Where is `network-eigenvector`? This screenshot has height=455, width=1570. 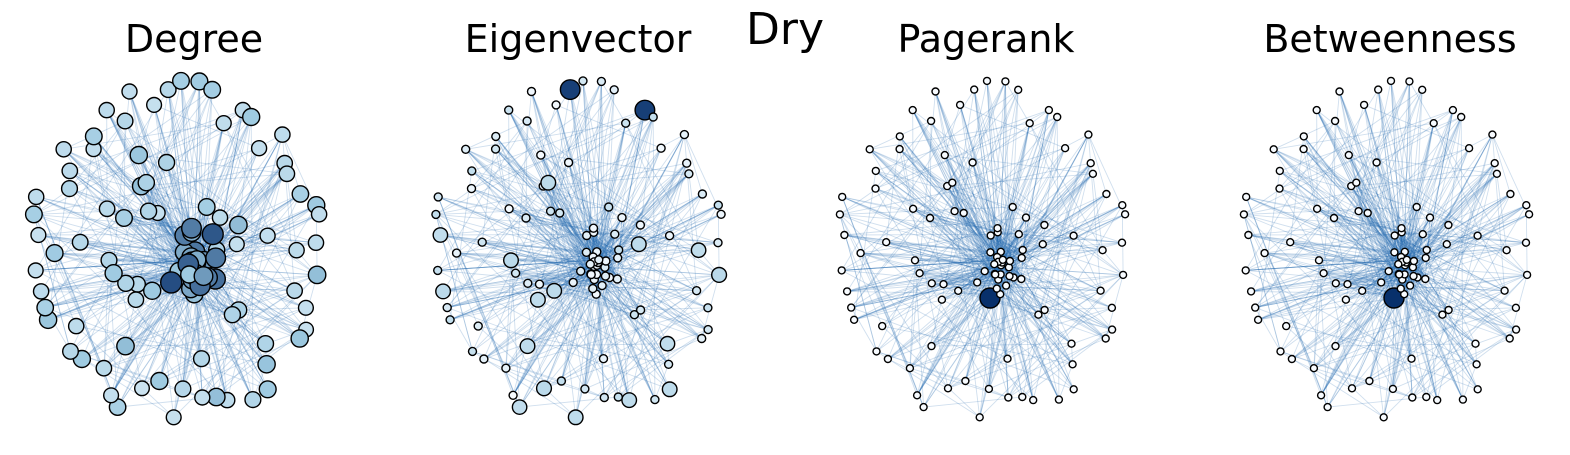
network-eigenvector is located at coordinates (579, 251).